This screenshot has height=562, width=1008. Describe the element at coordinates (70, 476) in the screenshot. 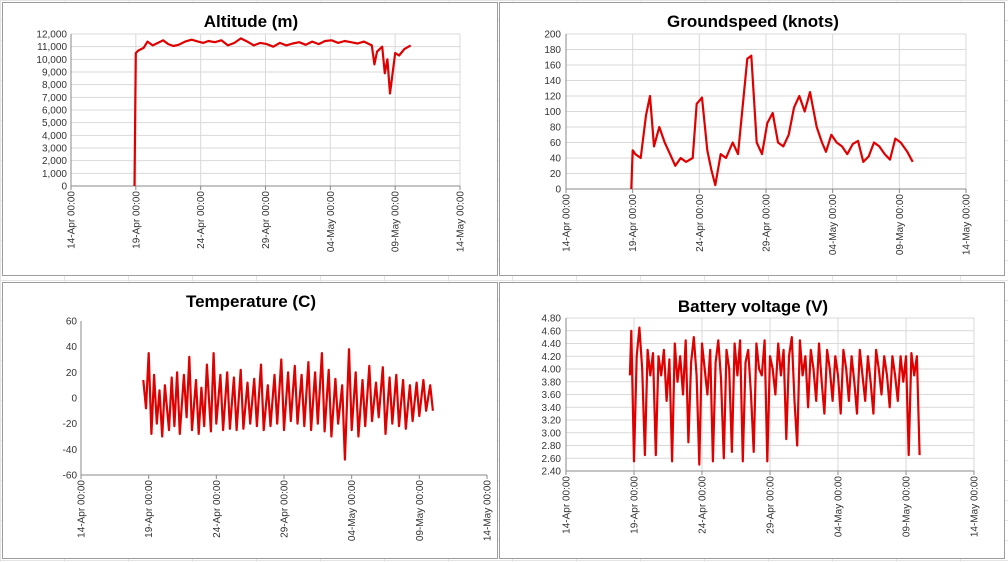

I see `y-tick-label: -60` at that location.